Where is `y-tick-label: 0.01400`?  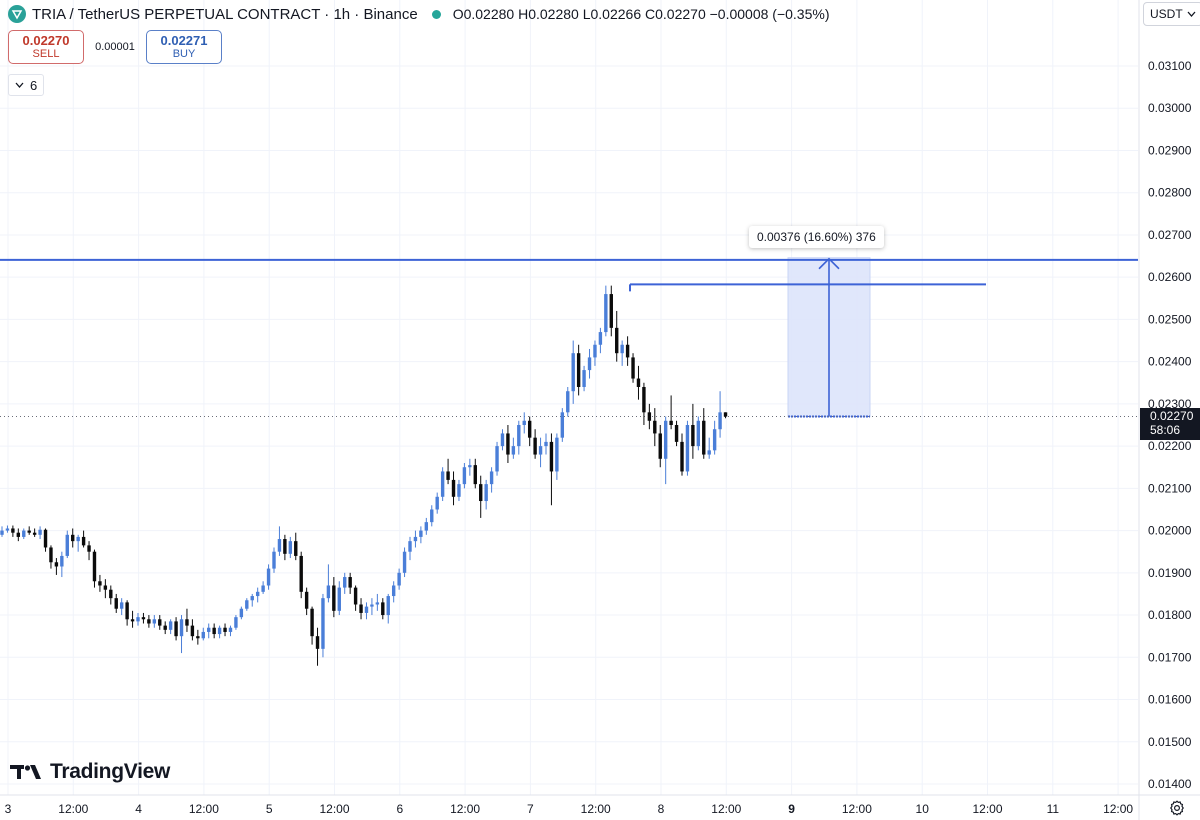 y-tick-label: 0.01400 is located at coordinates (1170, 784).